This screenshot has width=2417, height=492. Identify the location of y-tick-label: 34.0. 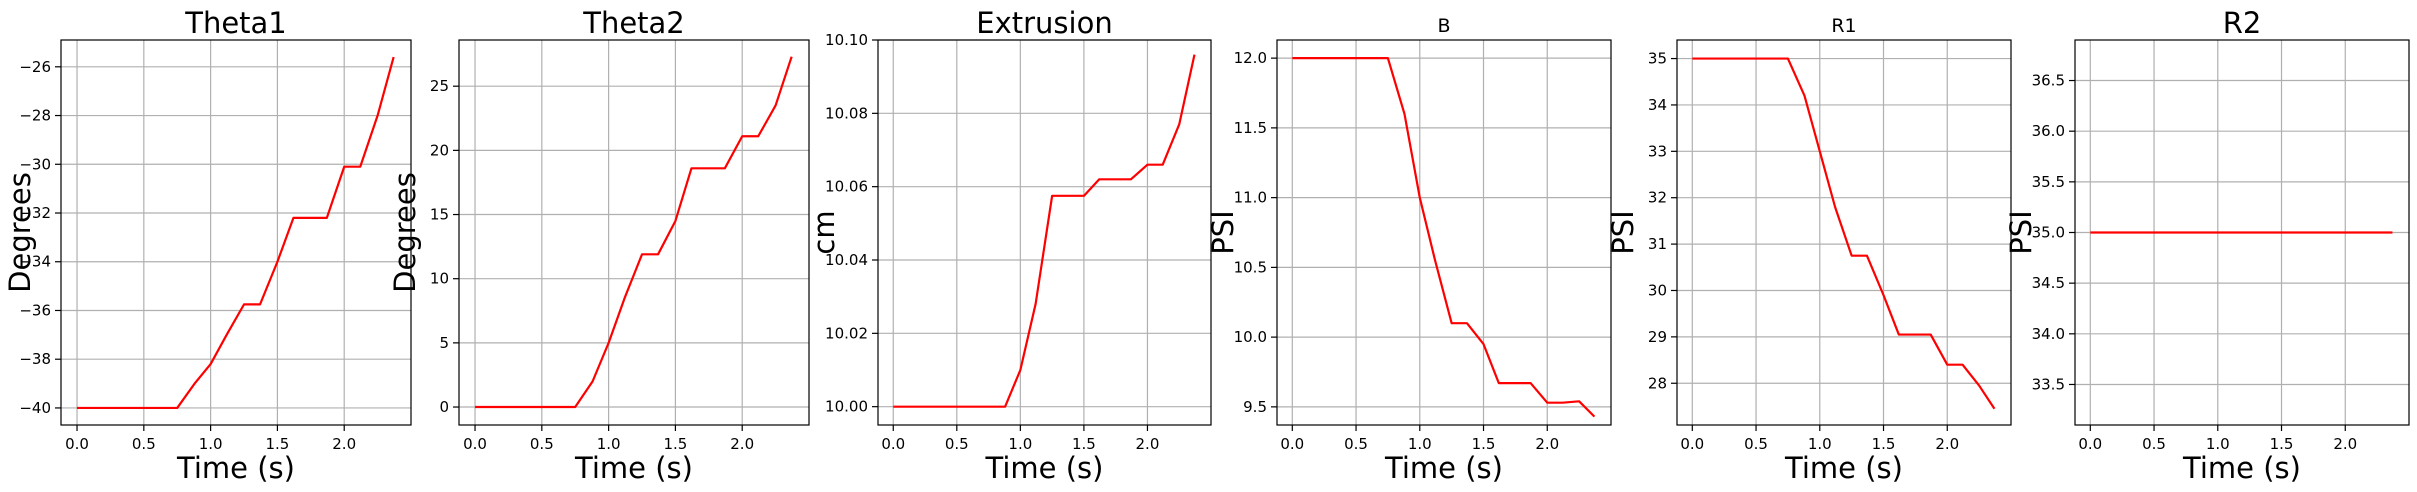
(2048, 334).